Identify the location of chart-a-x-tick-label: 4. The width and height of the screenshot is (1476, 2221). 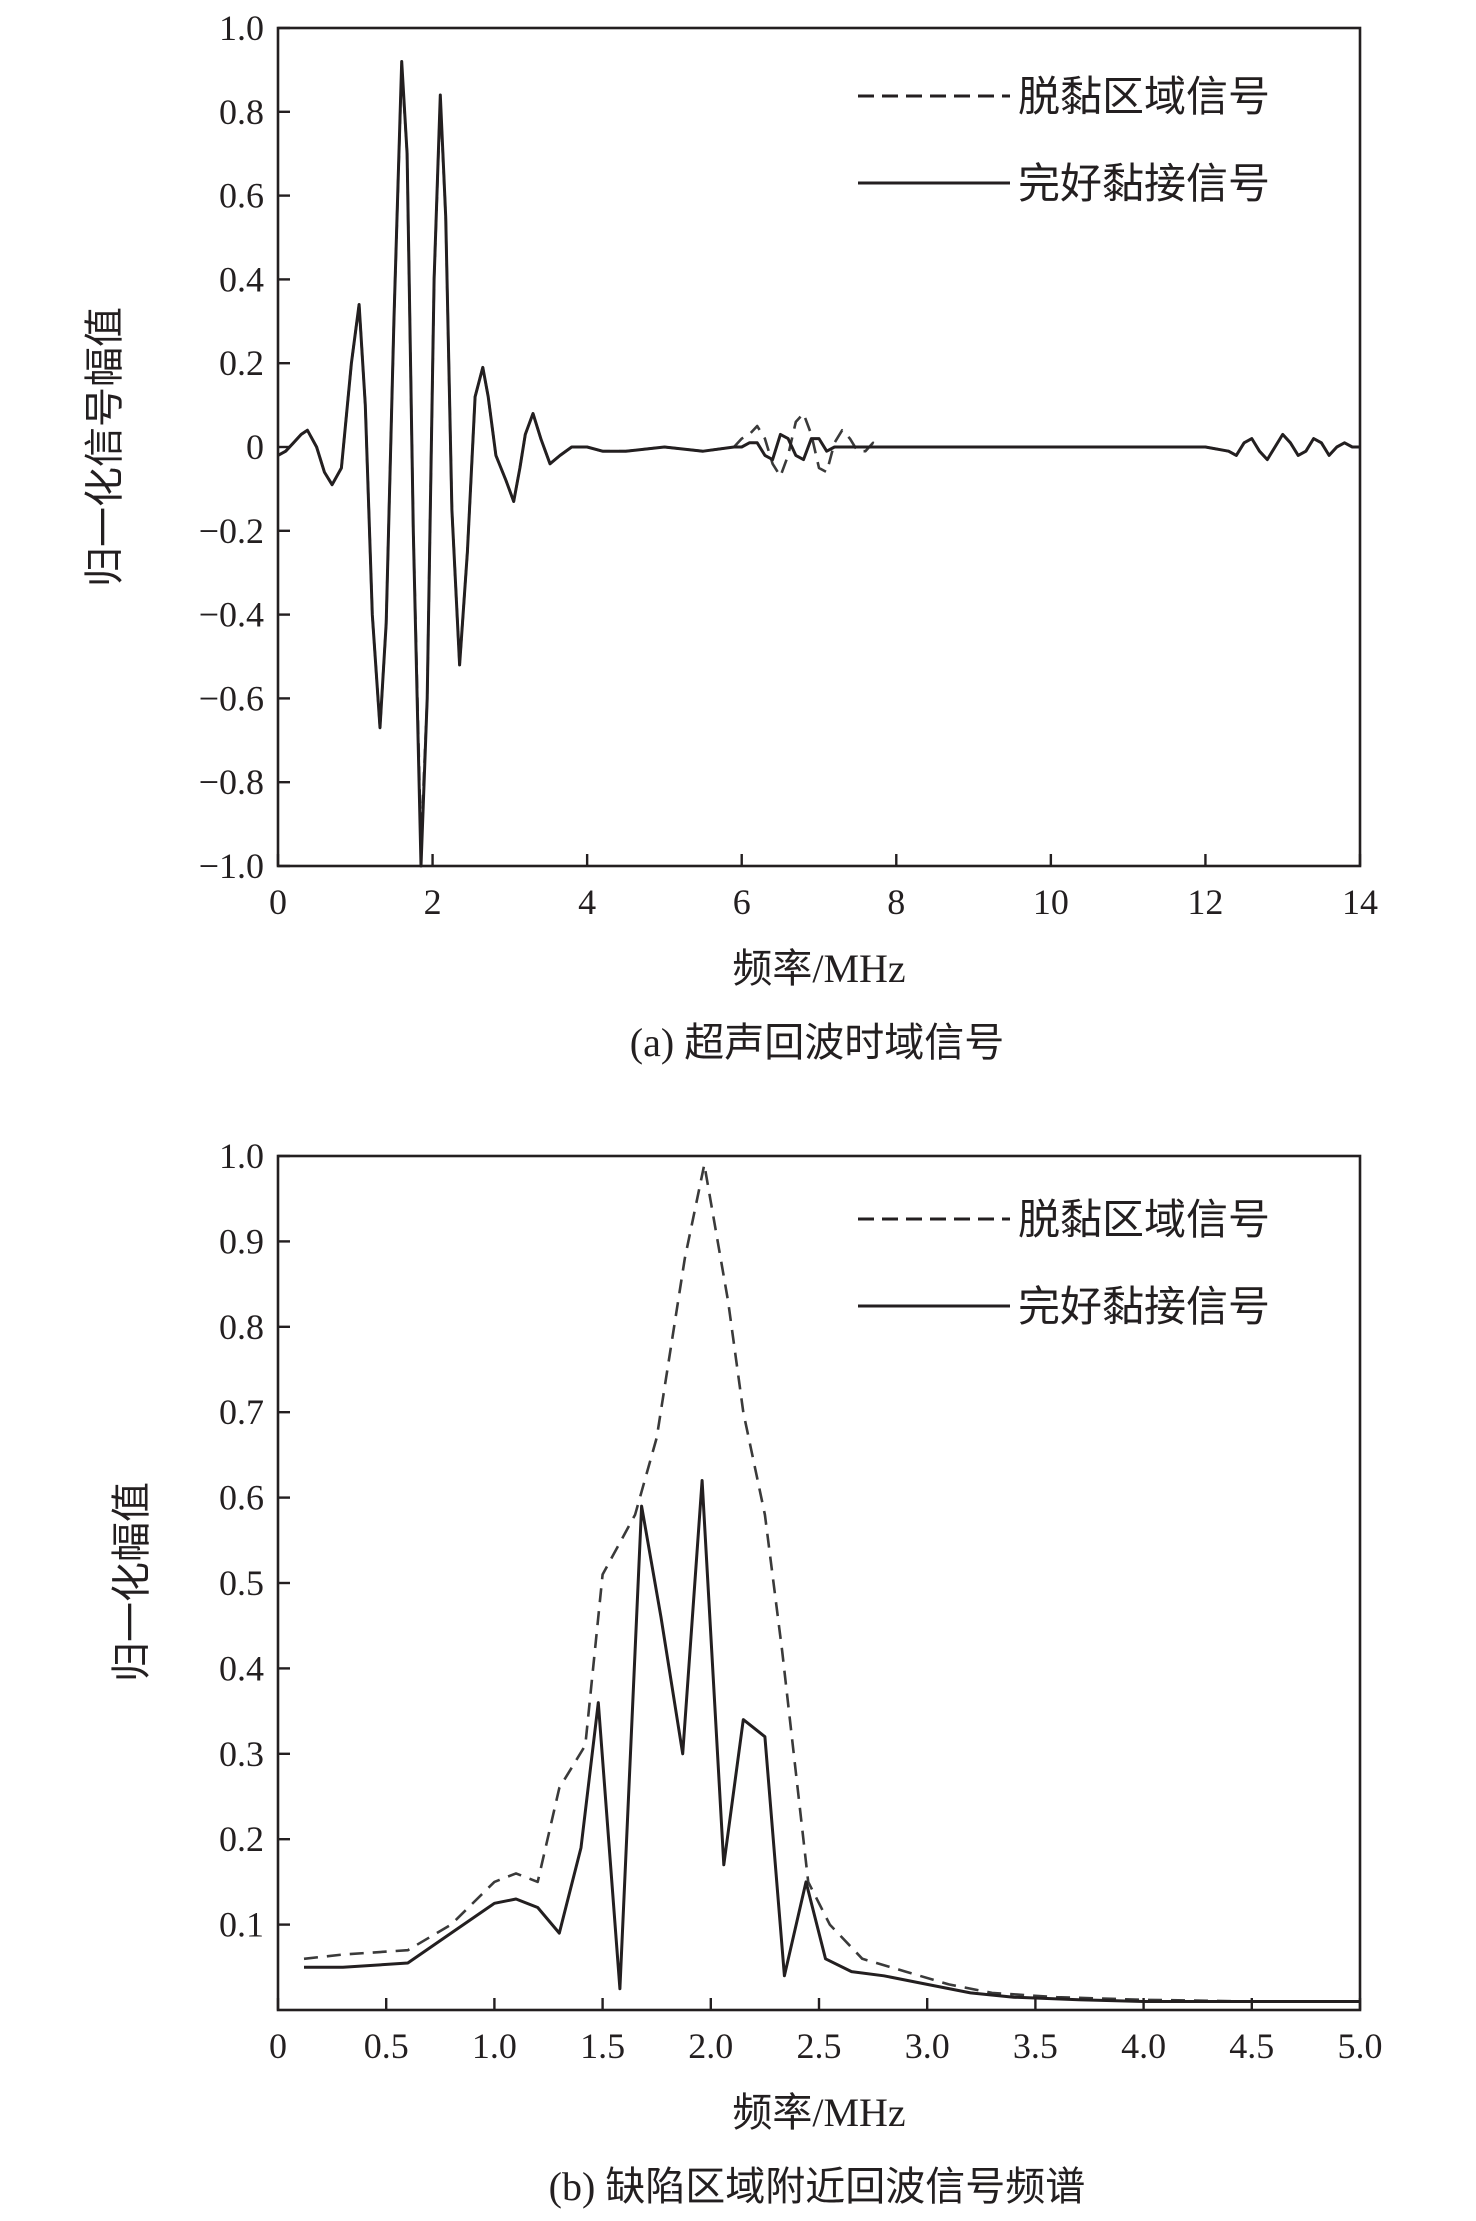
(587, 902).